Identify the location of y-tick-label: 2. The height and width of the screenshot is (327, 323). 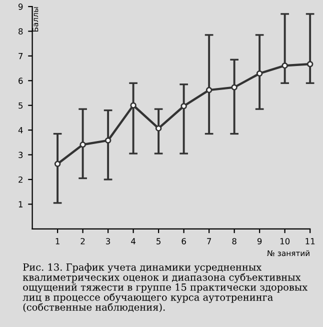
(20, 179).